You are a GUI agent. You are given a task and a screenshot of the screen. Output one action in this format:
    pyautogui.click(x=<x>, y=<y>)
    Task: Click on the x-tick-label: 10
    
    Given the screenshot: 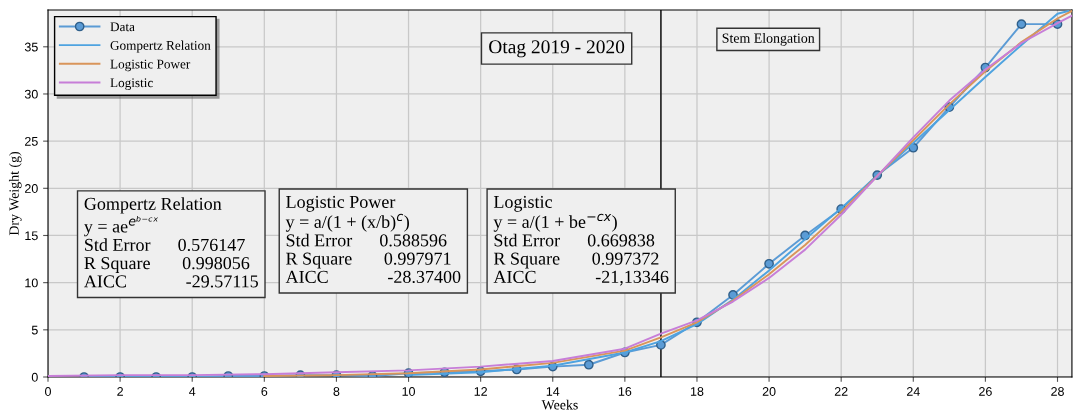 What is the action you would take?
    pyautogui.click(x=408, y=391)
    